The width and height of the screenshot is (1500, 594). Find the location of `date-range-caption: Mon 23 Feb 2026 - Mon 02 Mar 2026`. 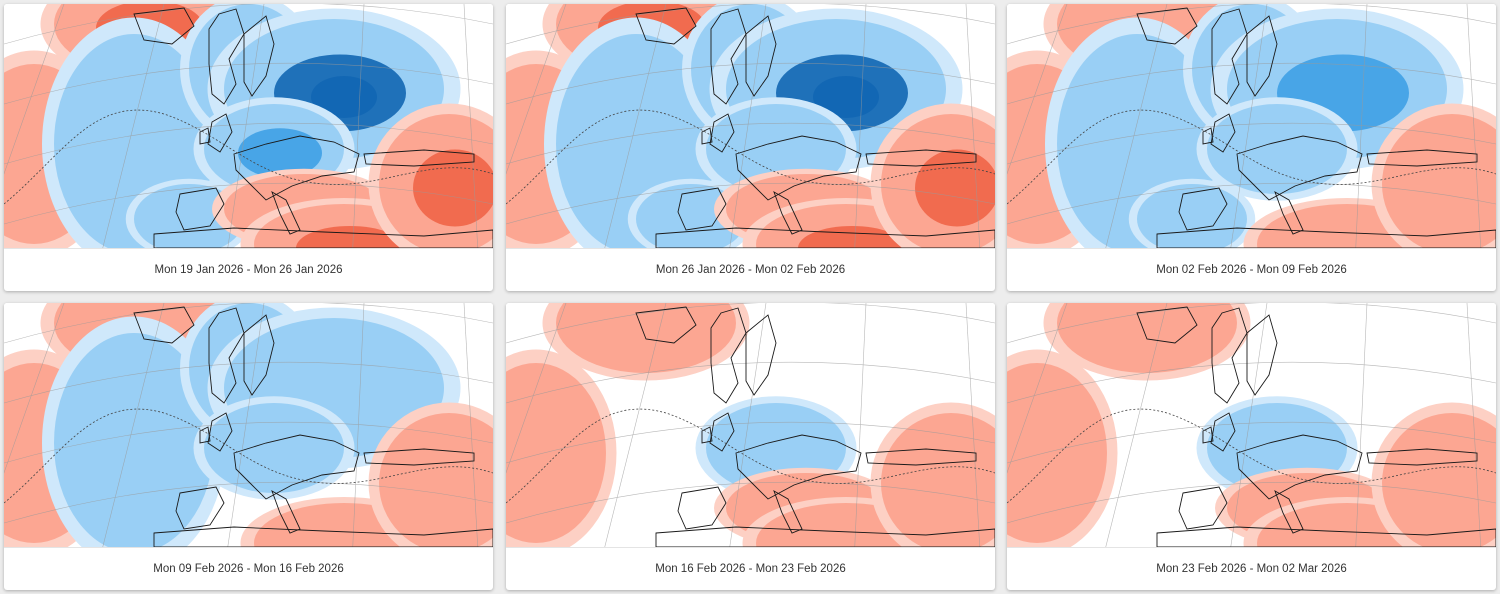

date-range-caption: Mon 23 Feb 2026 - Mon 02 Mar 2026 is located at coordinates (1251, 568).